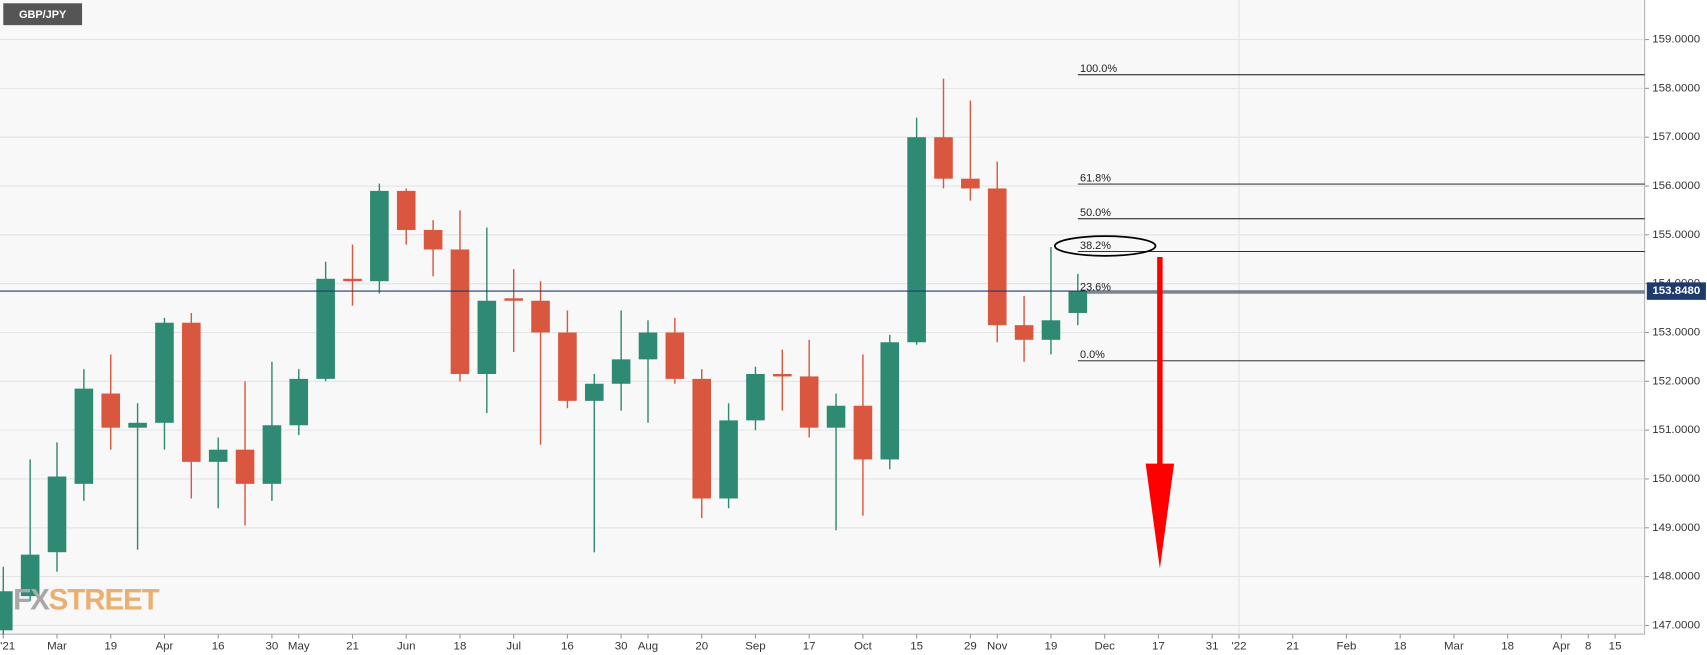  I want to click on y-tick-label: 150.0000, so click(1676, 479).